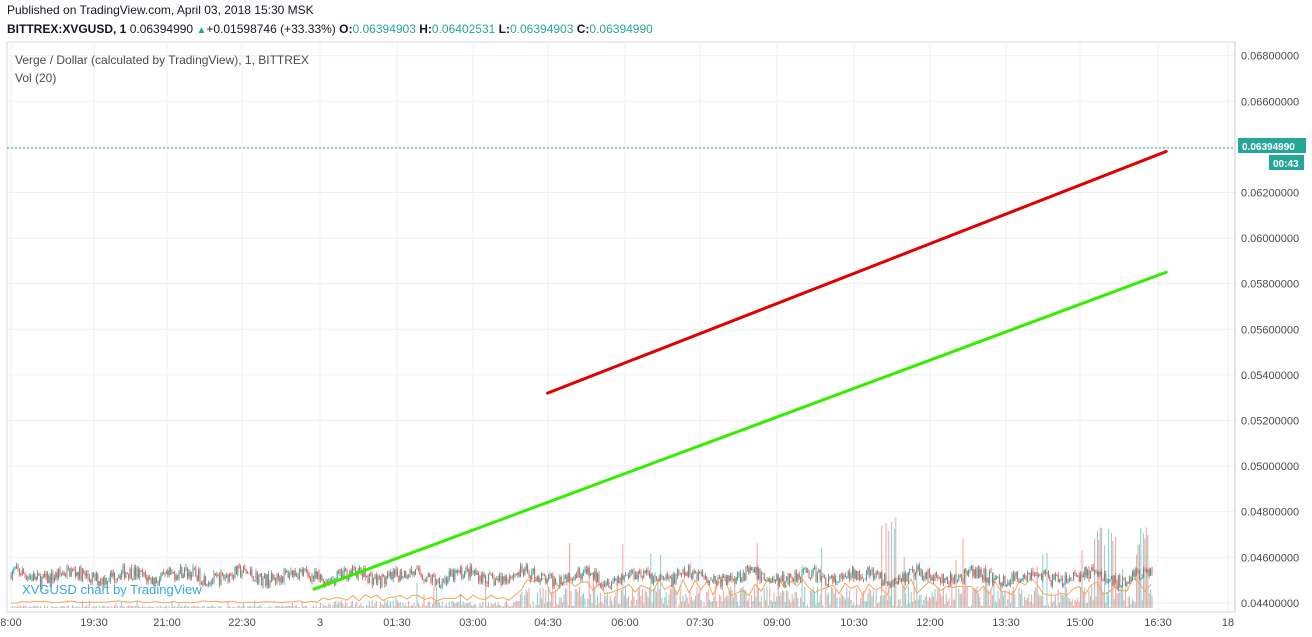 Image resolution: width=1312 pixels, height=637 pixels. I want to click on watermark: XVGUSD chart by TradingView, so click(112, 589).